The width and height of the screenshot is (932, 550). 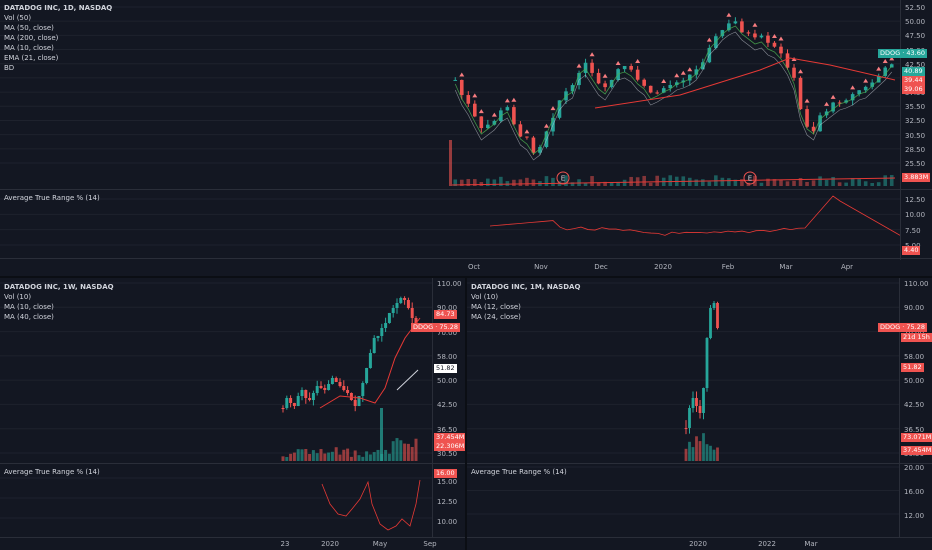 I want to click on bl-atr-separator, so click(x=232, y=463).